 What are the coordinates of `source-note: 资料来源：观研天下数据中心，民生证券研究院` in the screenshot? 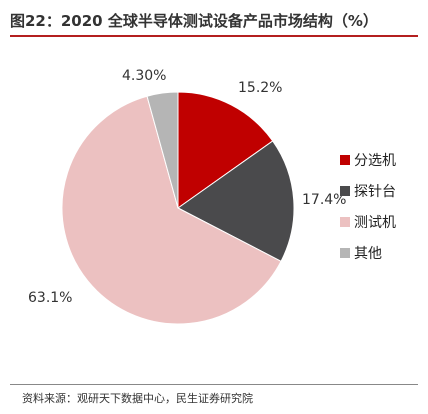 It's located at (137, 398).